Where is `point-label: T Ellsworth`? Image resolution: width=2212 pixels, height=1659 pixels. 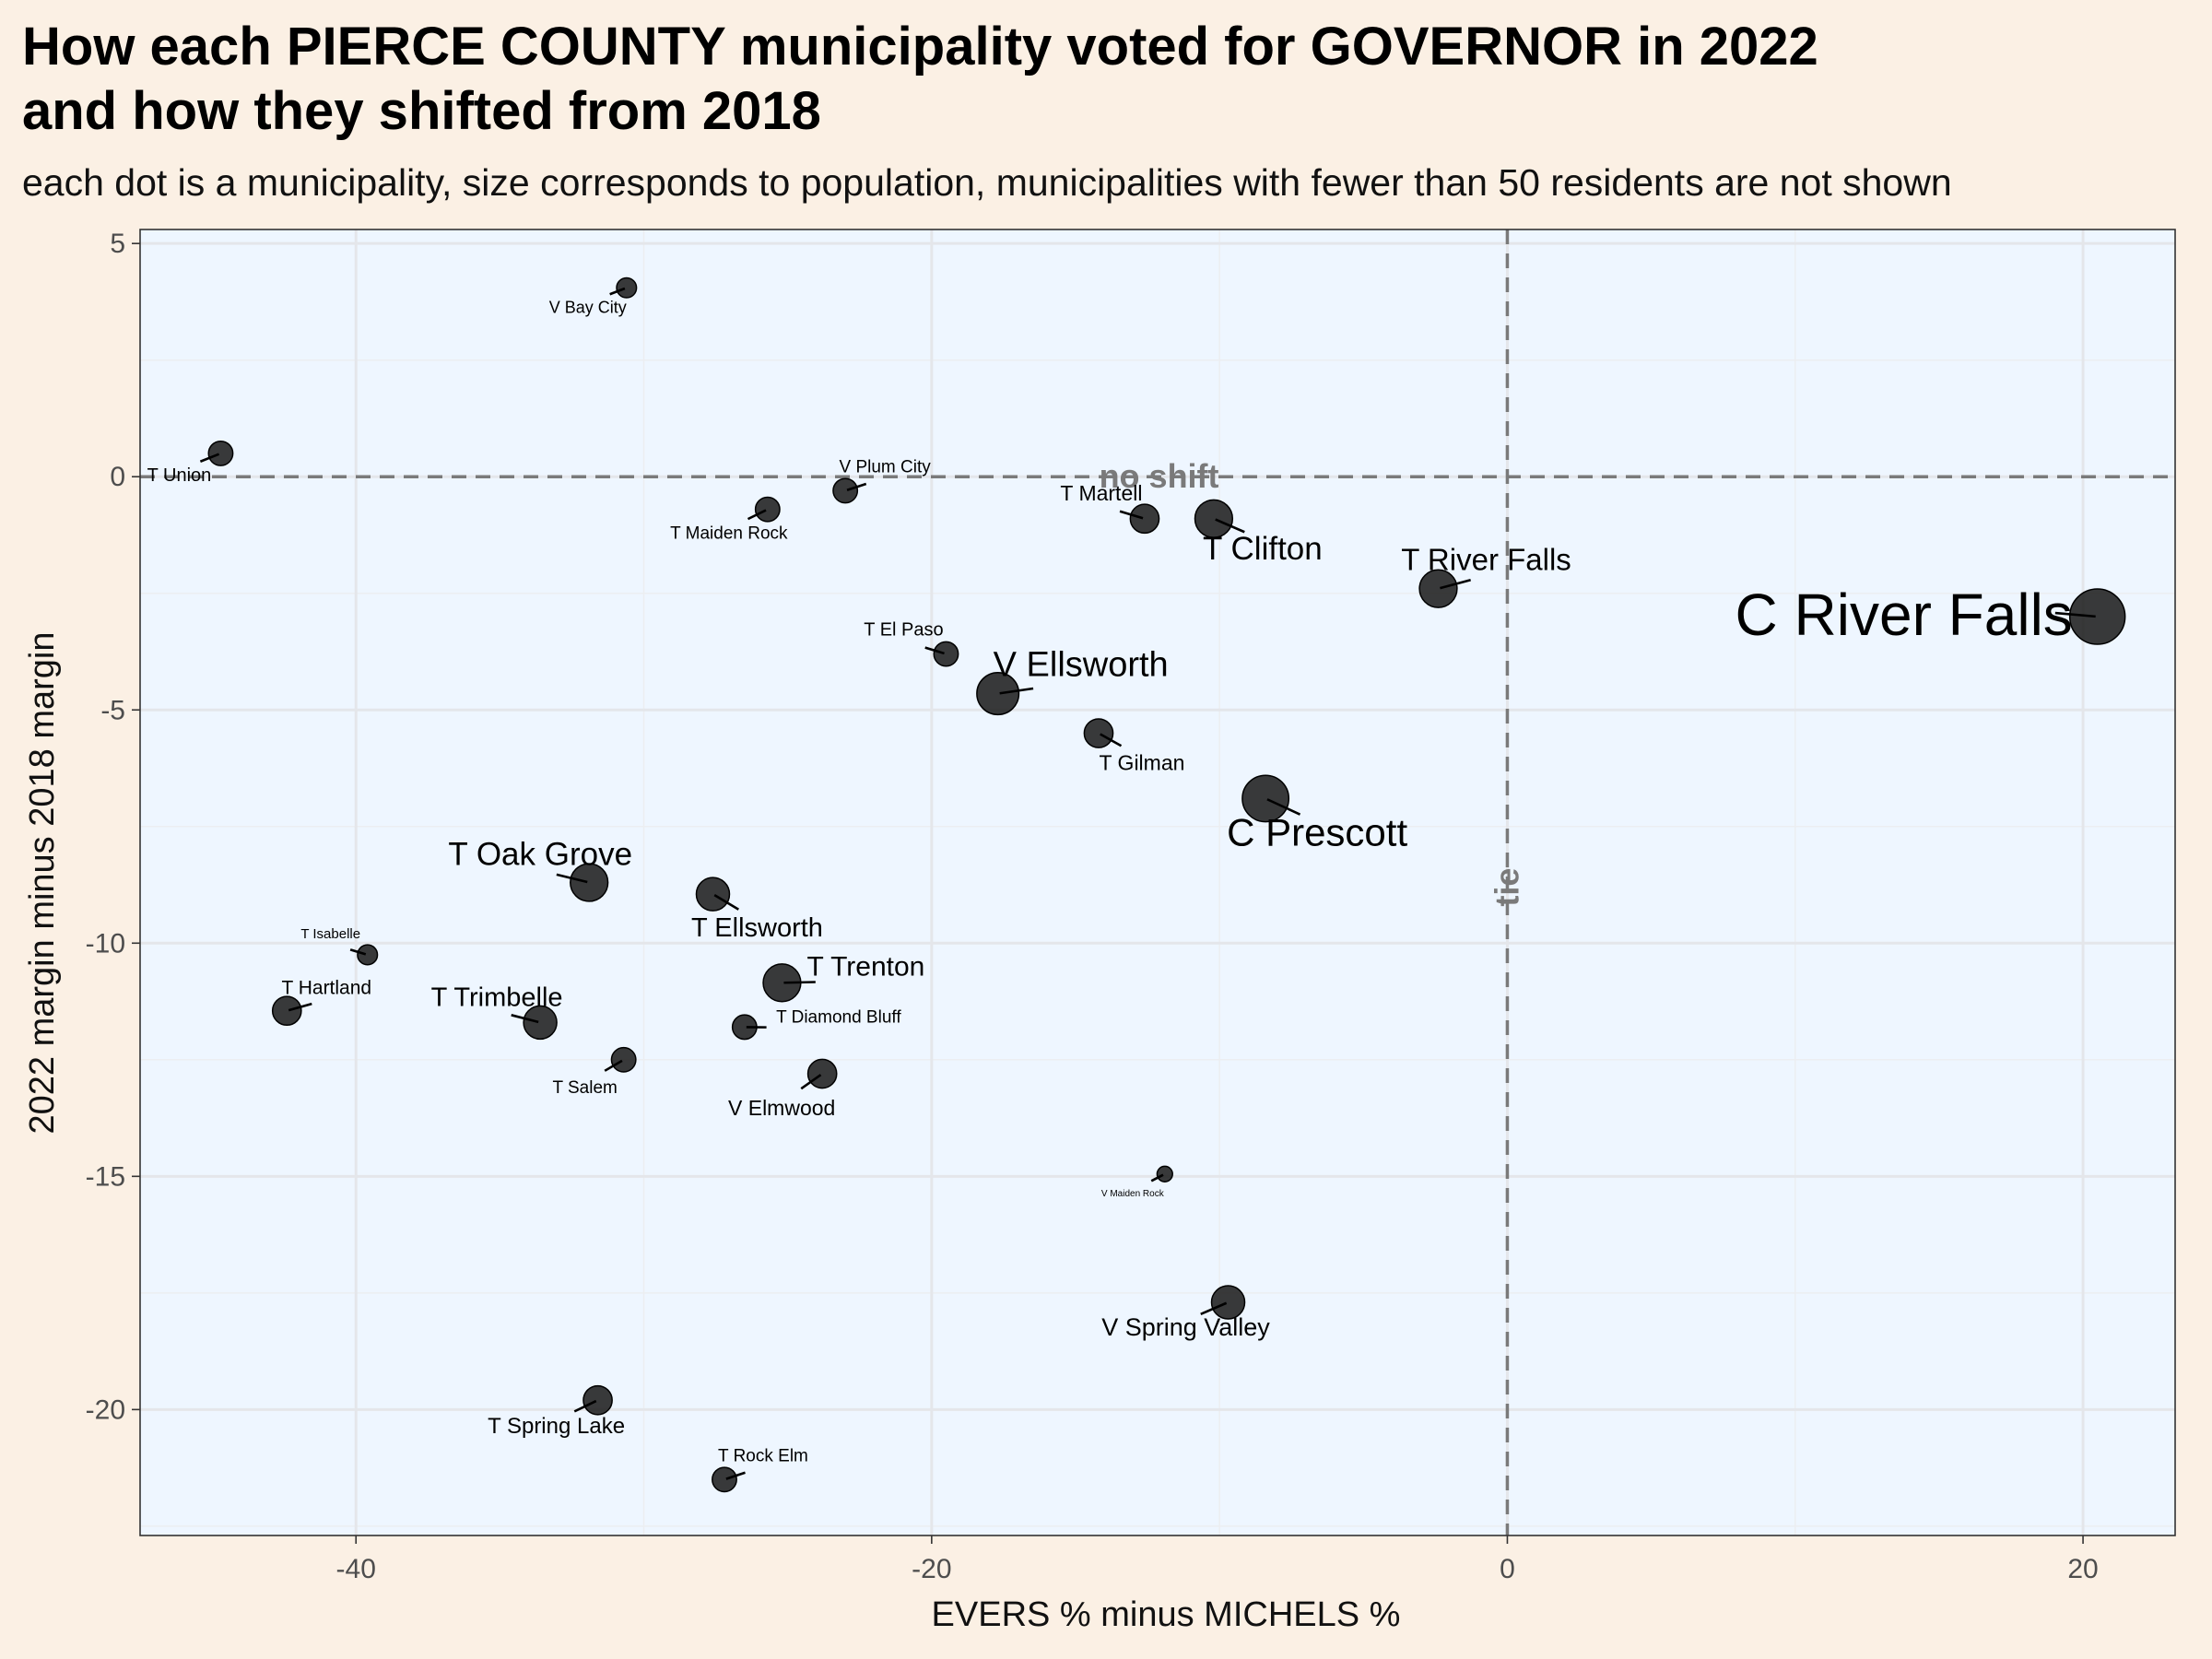
point-label: T Ellsworth is located at coordinates (757, 928).